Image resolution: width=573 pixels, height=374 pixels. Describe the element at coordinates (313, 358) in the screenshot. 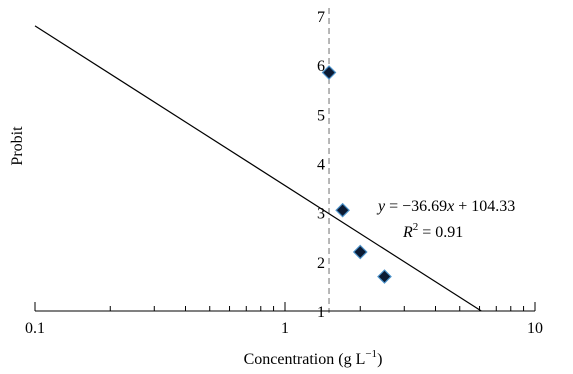

I see `x-axis-title: Concentration (g L−1)` at that location.